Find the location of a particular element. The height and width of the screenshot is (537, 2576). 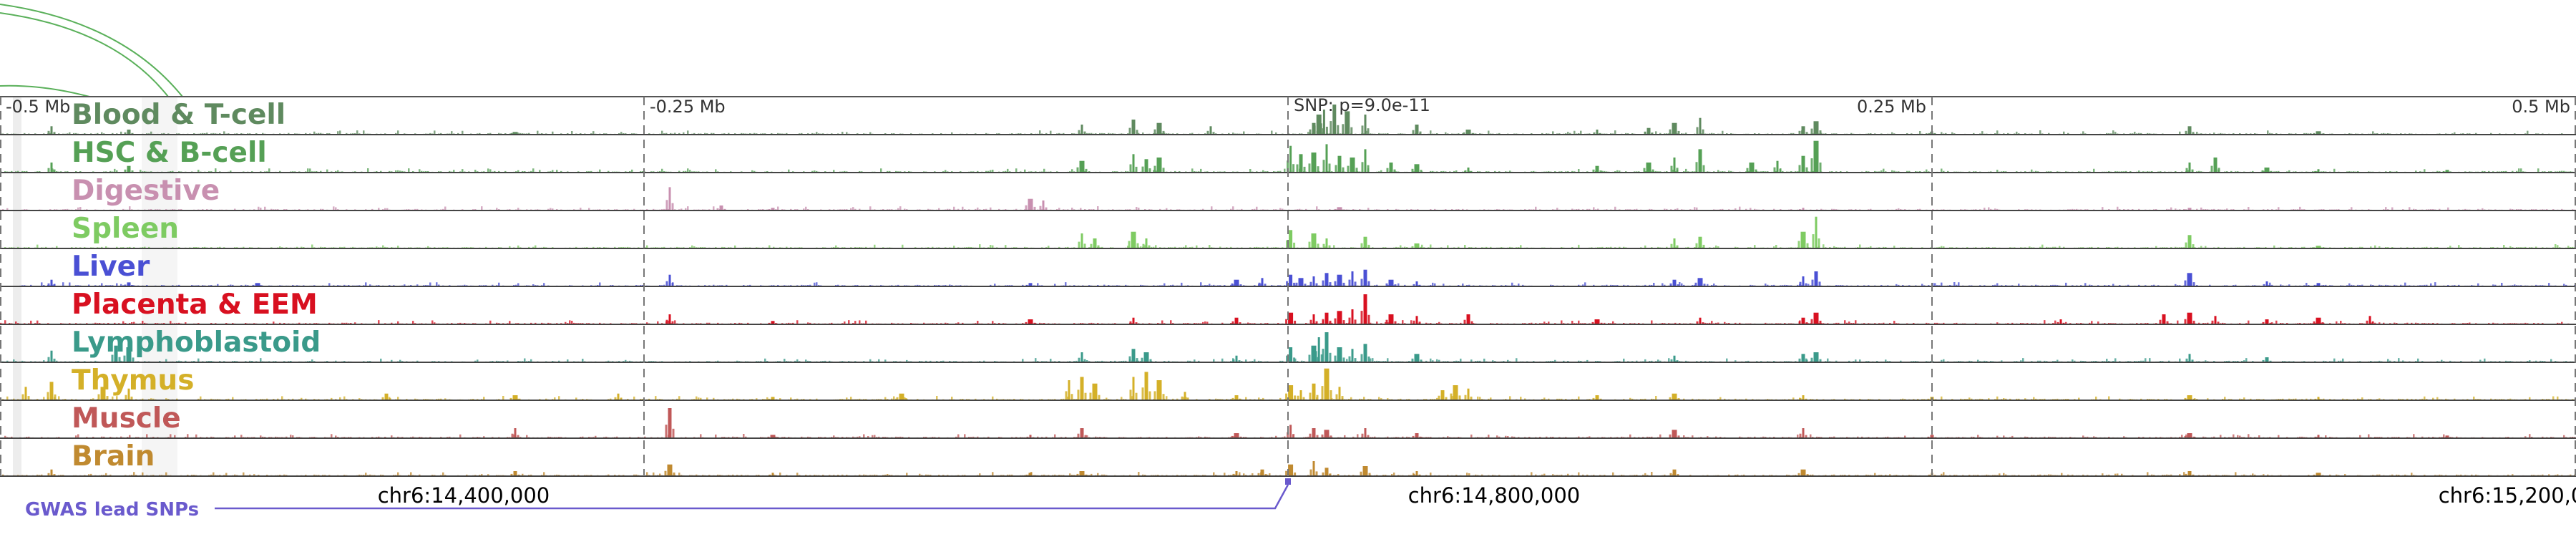

gwas-track: GWAS lead SNPs is located at coordinates (658, 499).